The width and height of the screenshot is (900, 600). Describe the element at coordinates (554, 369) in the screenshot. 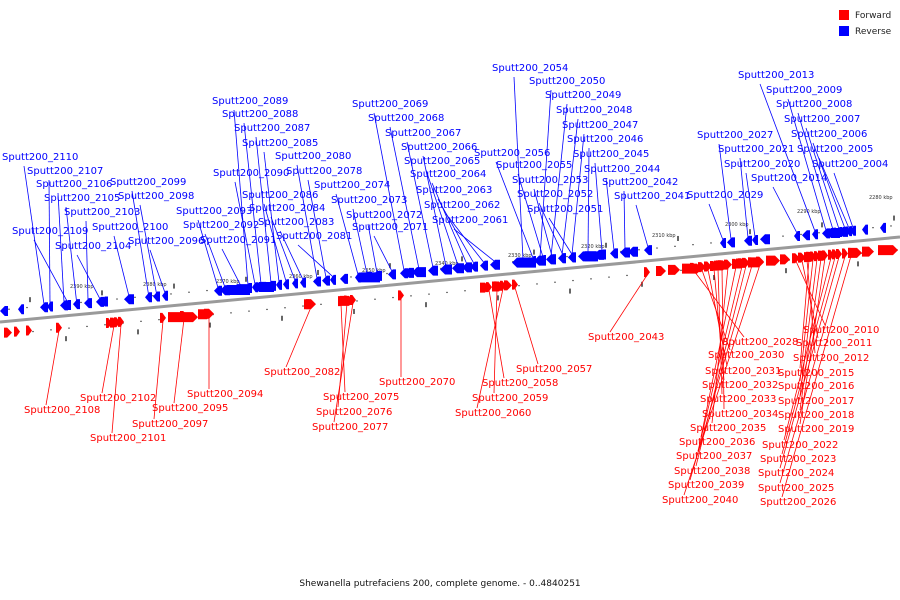

I see `forward-gene-label: Sputt200_2057` at that location.